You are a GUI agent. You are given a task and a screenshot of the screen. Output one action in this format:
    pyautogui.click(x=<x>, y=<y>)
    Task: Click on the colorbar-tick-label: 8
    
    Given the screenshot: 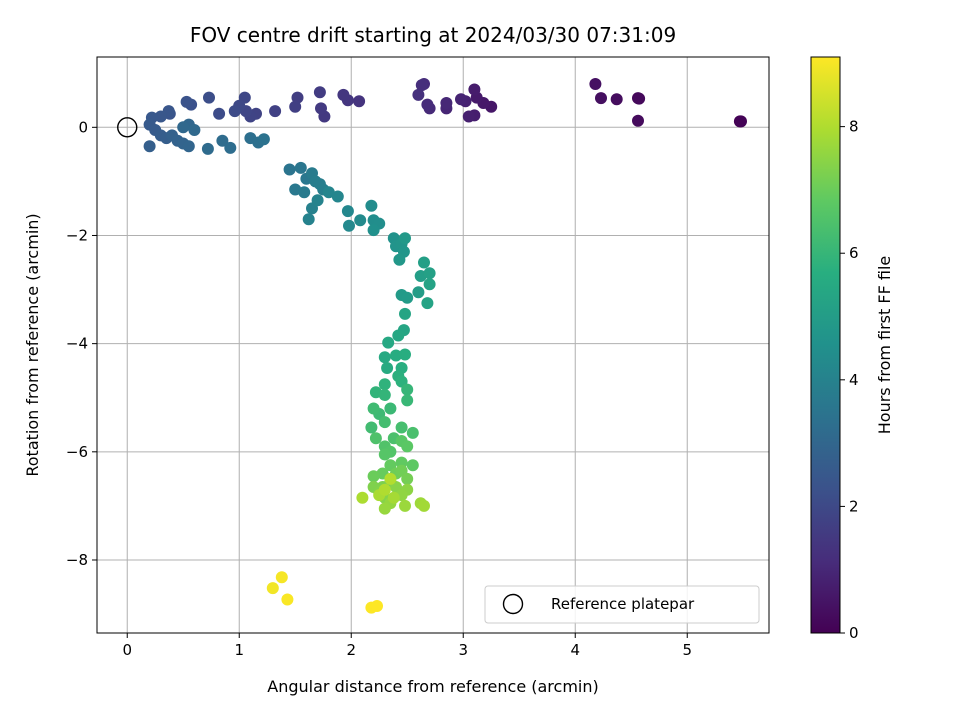 What is the action you would take?
    pyautogui.click(x=854, y=127)
    